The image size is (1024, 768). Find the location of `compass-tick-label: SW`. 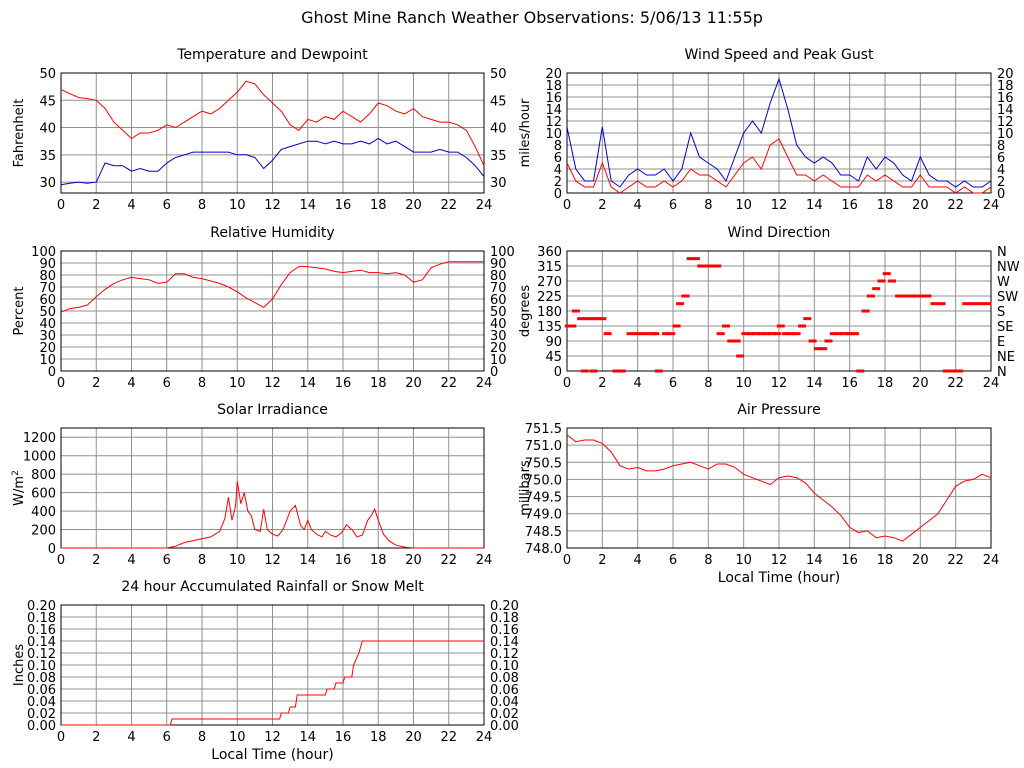

compass-tick-label: SW is located at coordinates (1007, 297).